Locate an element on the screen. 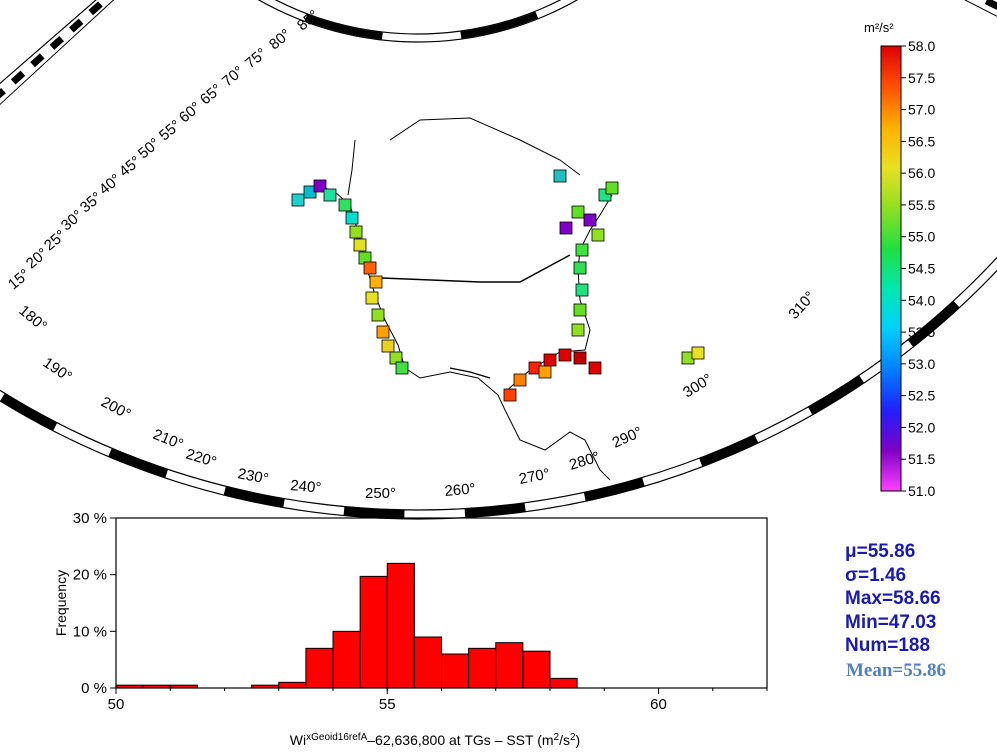 The width and height of the screenshot is (997, 752). stat-num: Num=188 is located at coordinates (888, 645).